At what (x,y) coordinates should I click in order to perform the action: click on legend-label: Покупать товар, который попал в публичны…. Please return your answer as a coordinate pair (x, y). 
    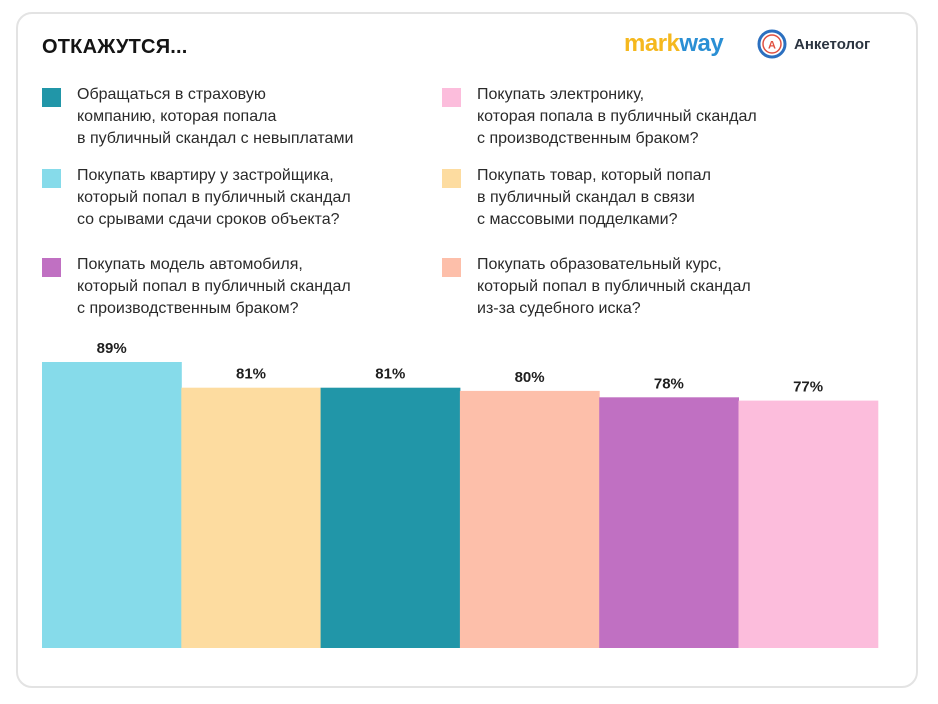
    Looking at the image, I should click on (594, 197).